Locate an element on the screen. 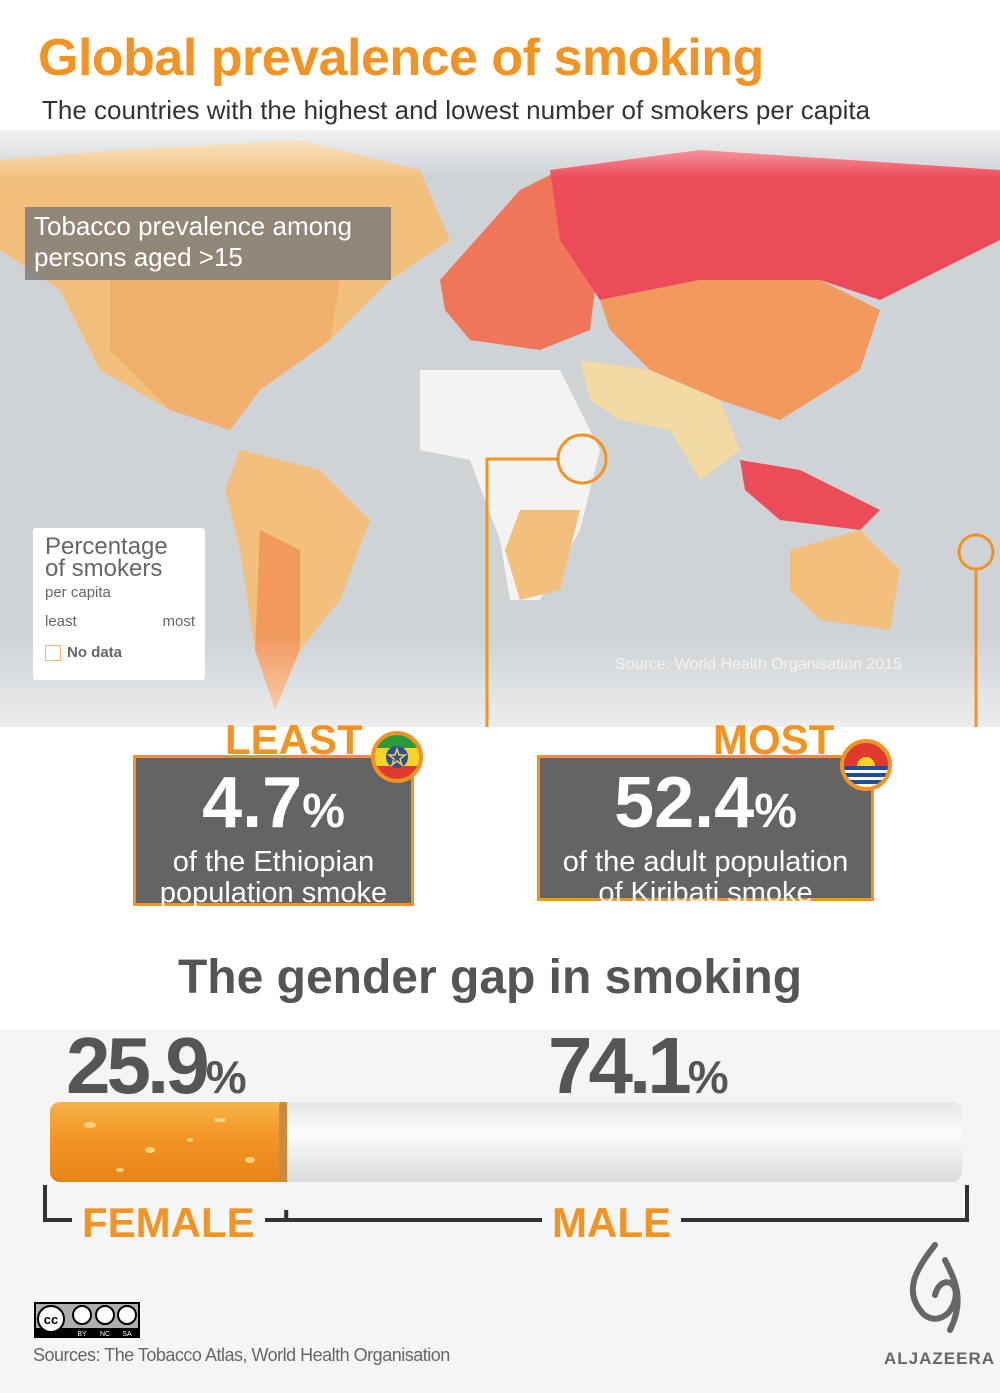 Image resolution: width=1000 pixels, height=1393 pixels. header-bg is located at coordinates (500, 65).